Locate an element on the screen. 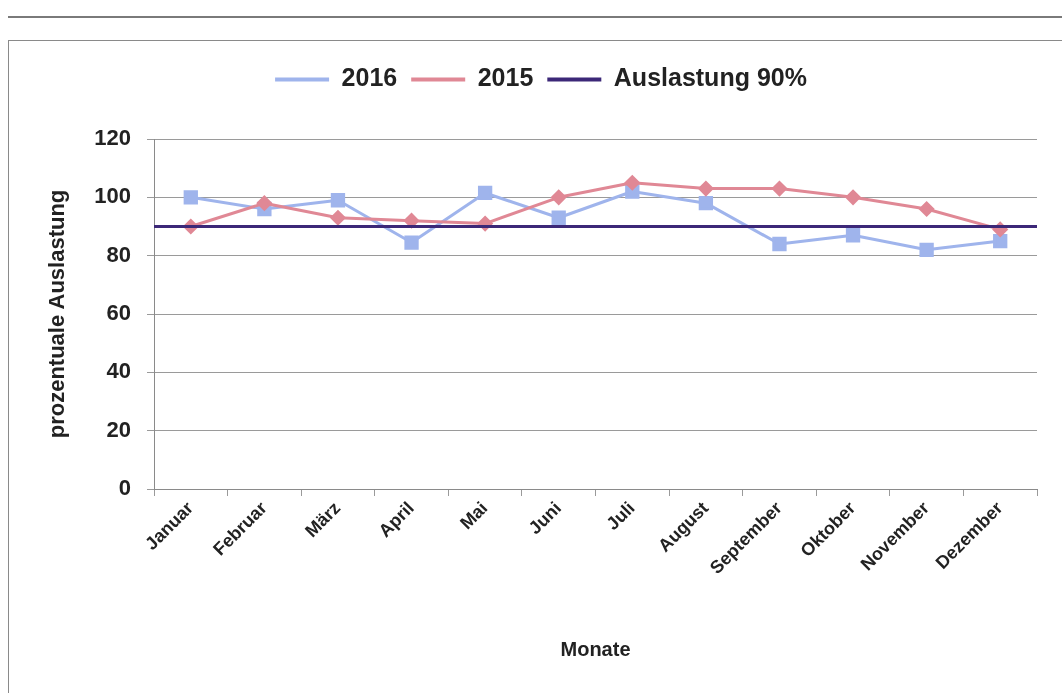  y-tick-label: 20 is located at coordinates (118, 429).